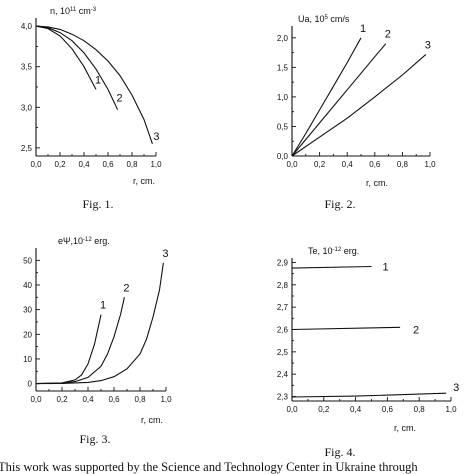  What do you see at coordinates (97, 204) in the screenshot?
I see `figure-caption: Fig. 1.` at bounding box center [97, 204].